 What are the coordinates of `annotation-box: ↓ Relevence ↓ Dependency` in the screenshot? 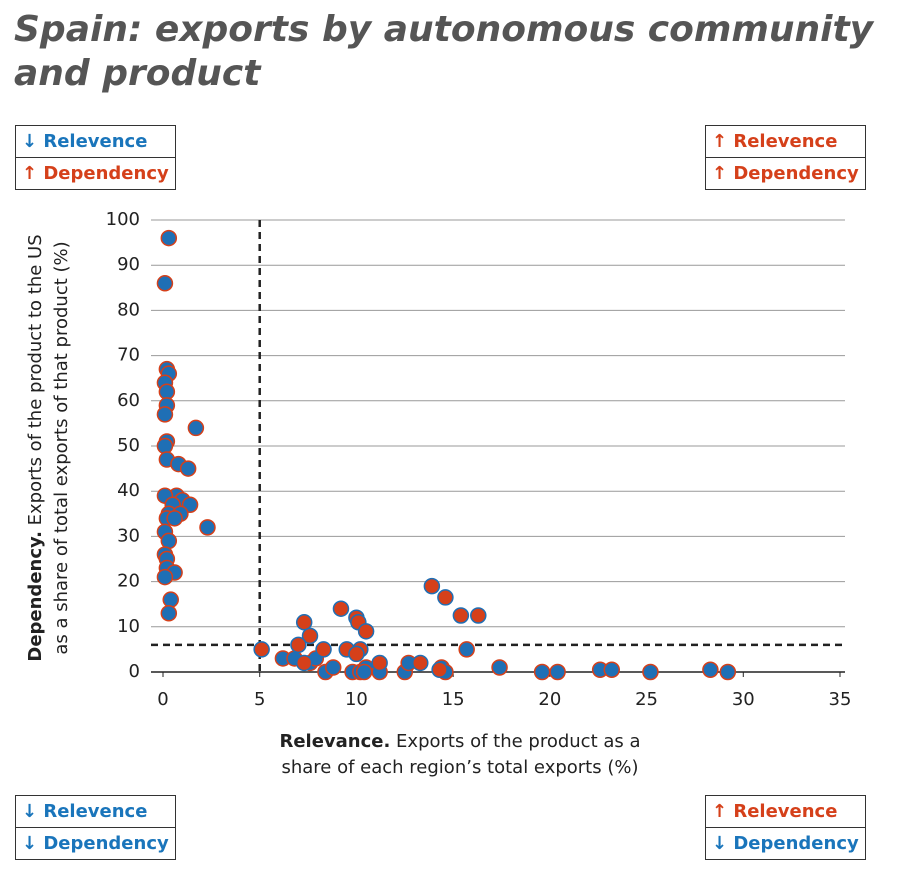 It's located at (95, 827).